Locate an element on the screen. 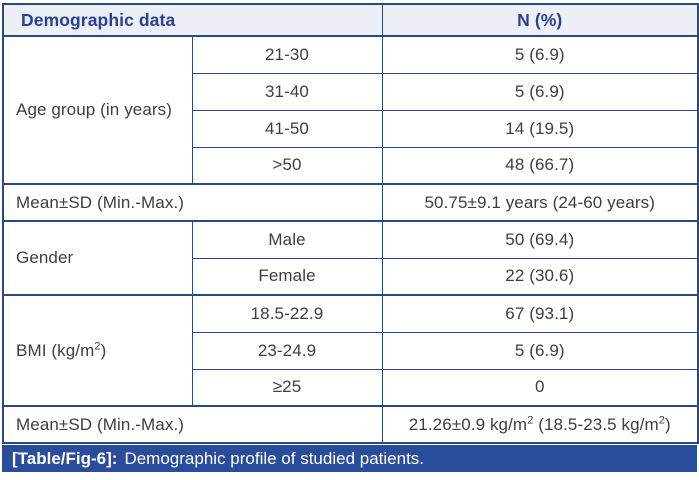 The image size is (699, 480). category-cell-male: Male is located at coordinates (287, 239).